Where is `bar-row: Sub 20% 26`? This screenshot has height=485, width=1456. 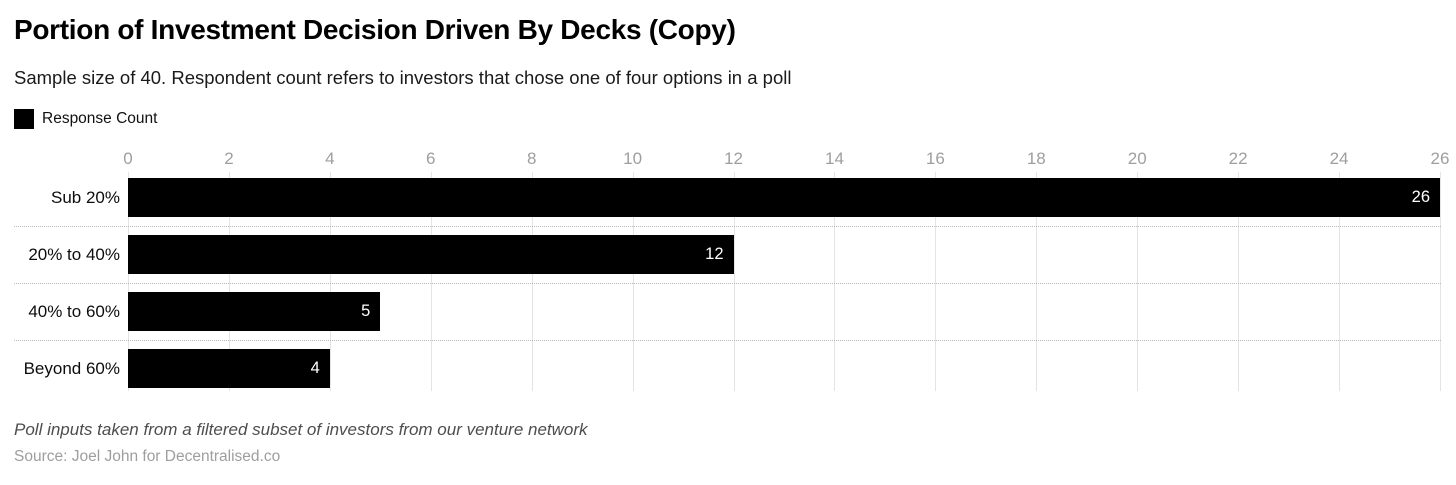
bar-row: Sub 20% 26 is located at coordinates (745, 197).